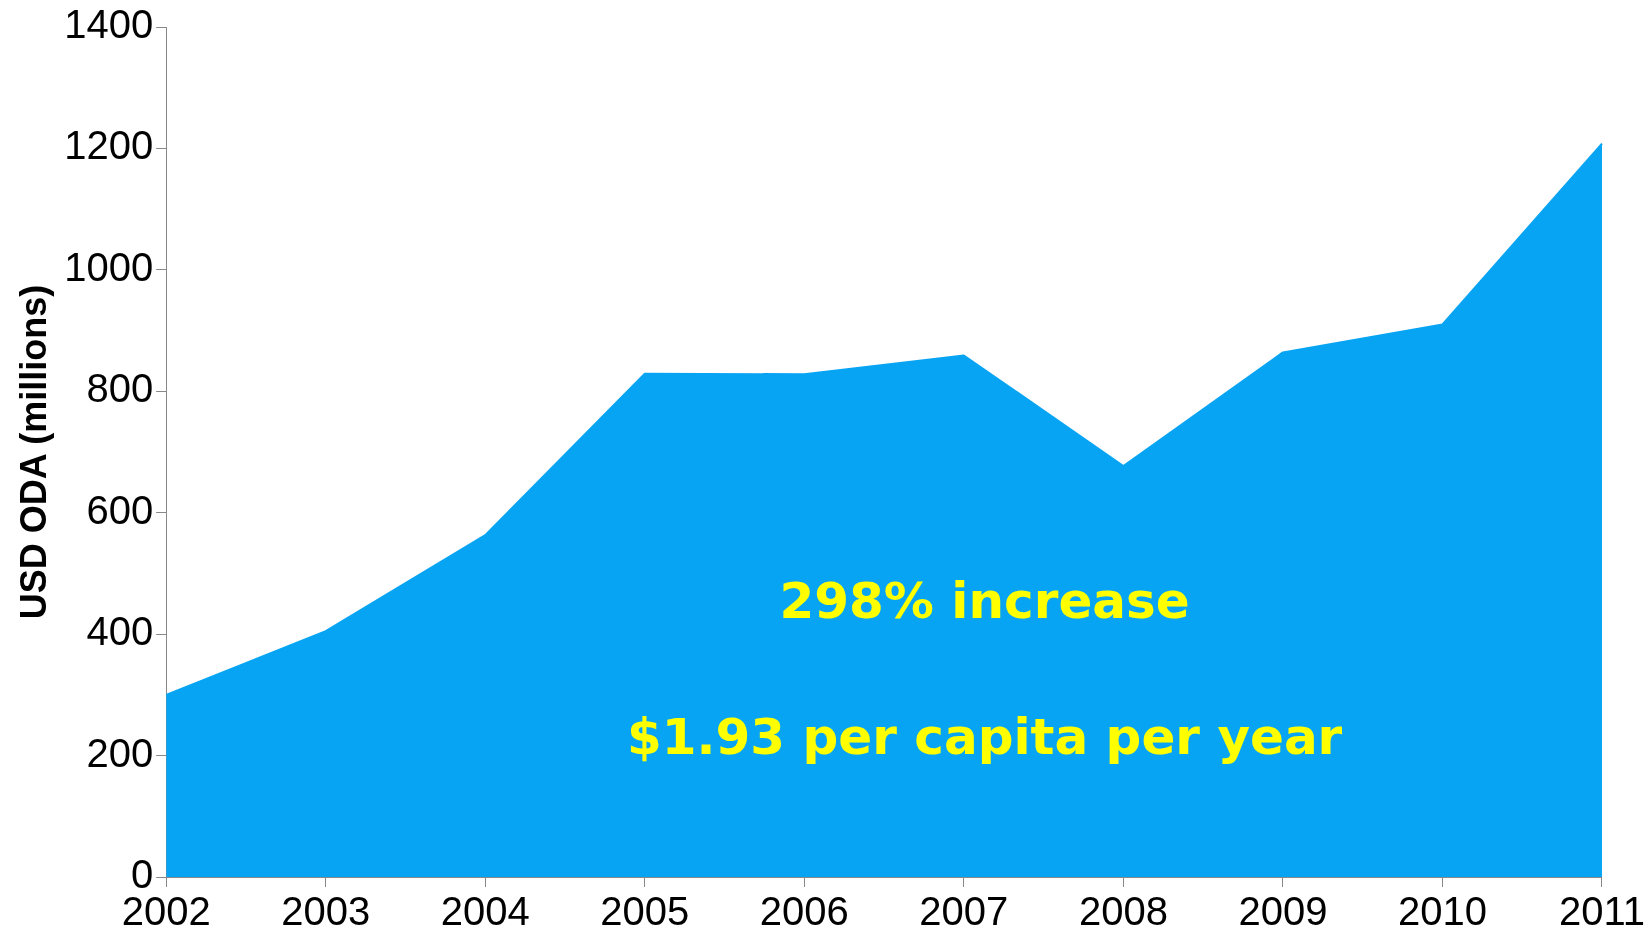 The image size is (1648, 941). Describe the element at coordinates (1123, 911) in the screenshot. I see `x-tick-label: 2008` at that location.